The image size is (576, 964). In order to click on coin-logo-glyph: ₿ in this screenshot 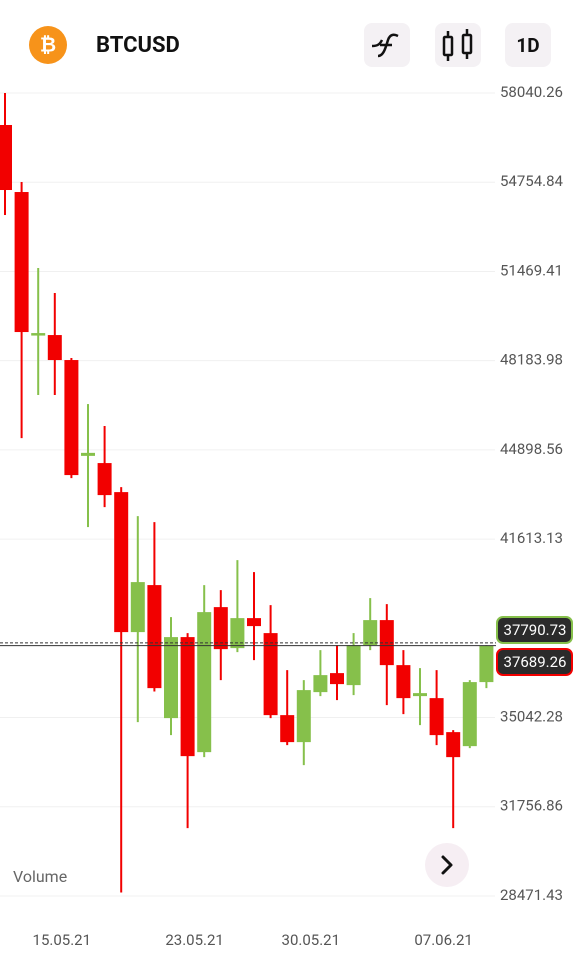, I will do `click(48, 44)`.